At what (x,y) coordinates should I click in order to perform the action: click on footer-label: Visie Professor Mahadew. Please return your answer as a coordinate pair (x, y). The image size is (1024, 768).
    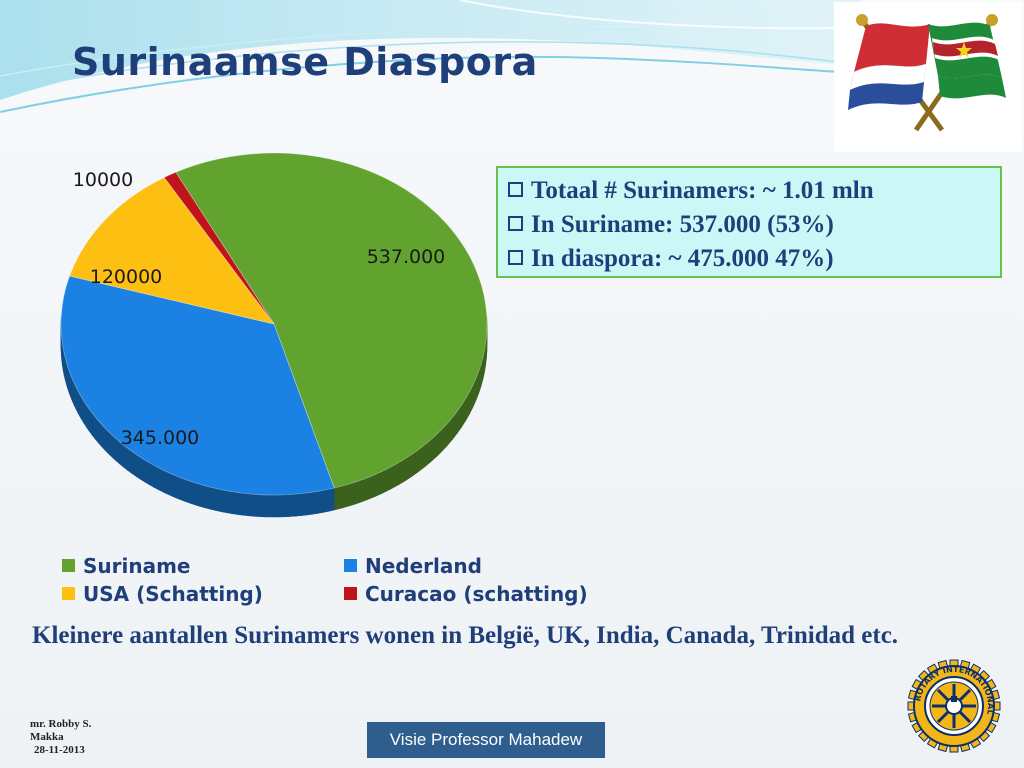
    Looking at the image, I should click on (486, 740).